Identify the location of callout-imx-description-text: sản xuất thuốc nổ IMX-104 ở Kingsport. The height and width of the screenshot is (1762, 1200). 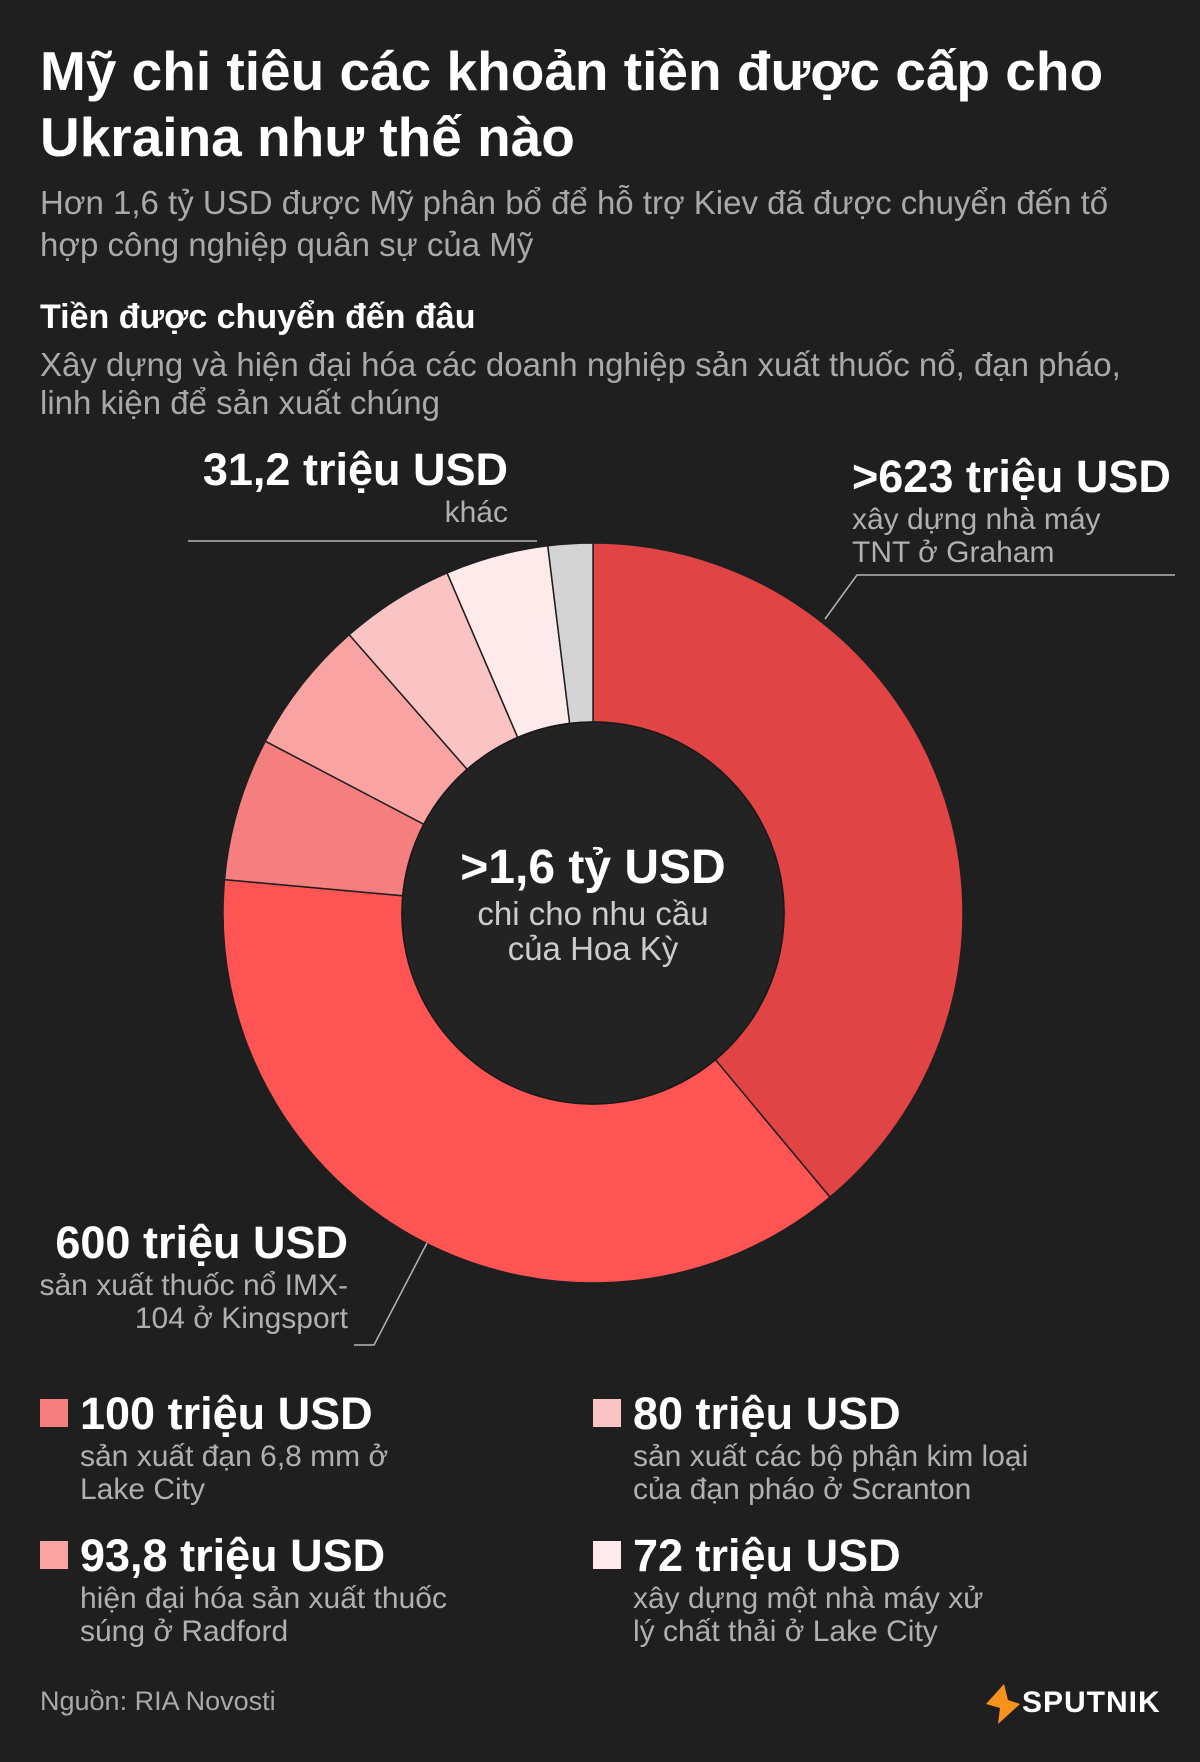
(194, 1302).